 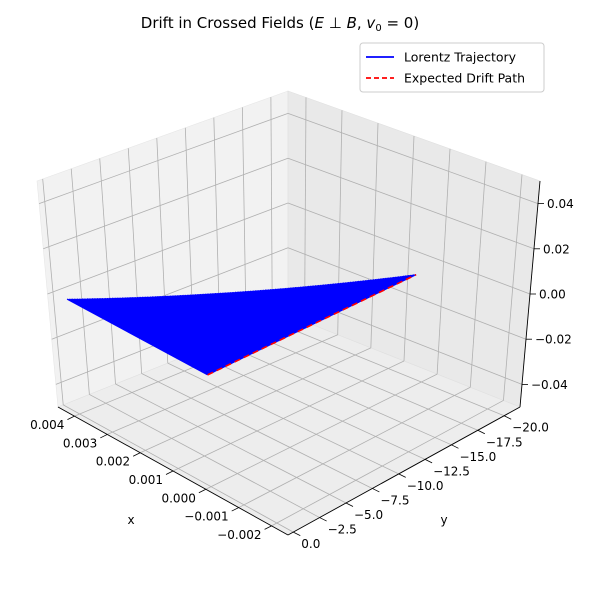 What do you see at coordinates (530, 428) in the screenshot?
I see `y-tick-label: −20.0` at bounding box center [530, 428].